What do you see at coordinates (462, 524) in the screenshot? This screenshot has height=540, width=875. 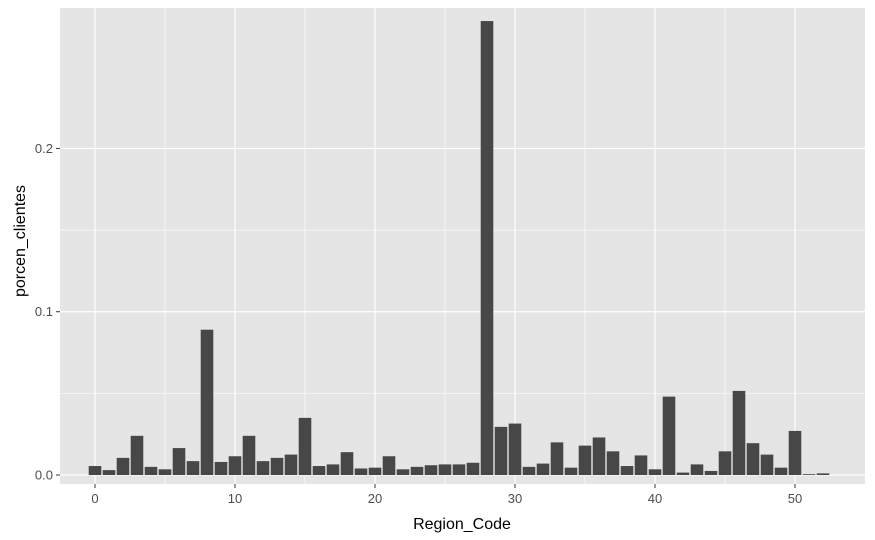 I see `x-axis-title: Region_Code` at bounding box center [462, 524].